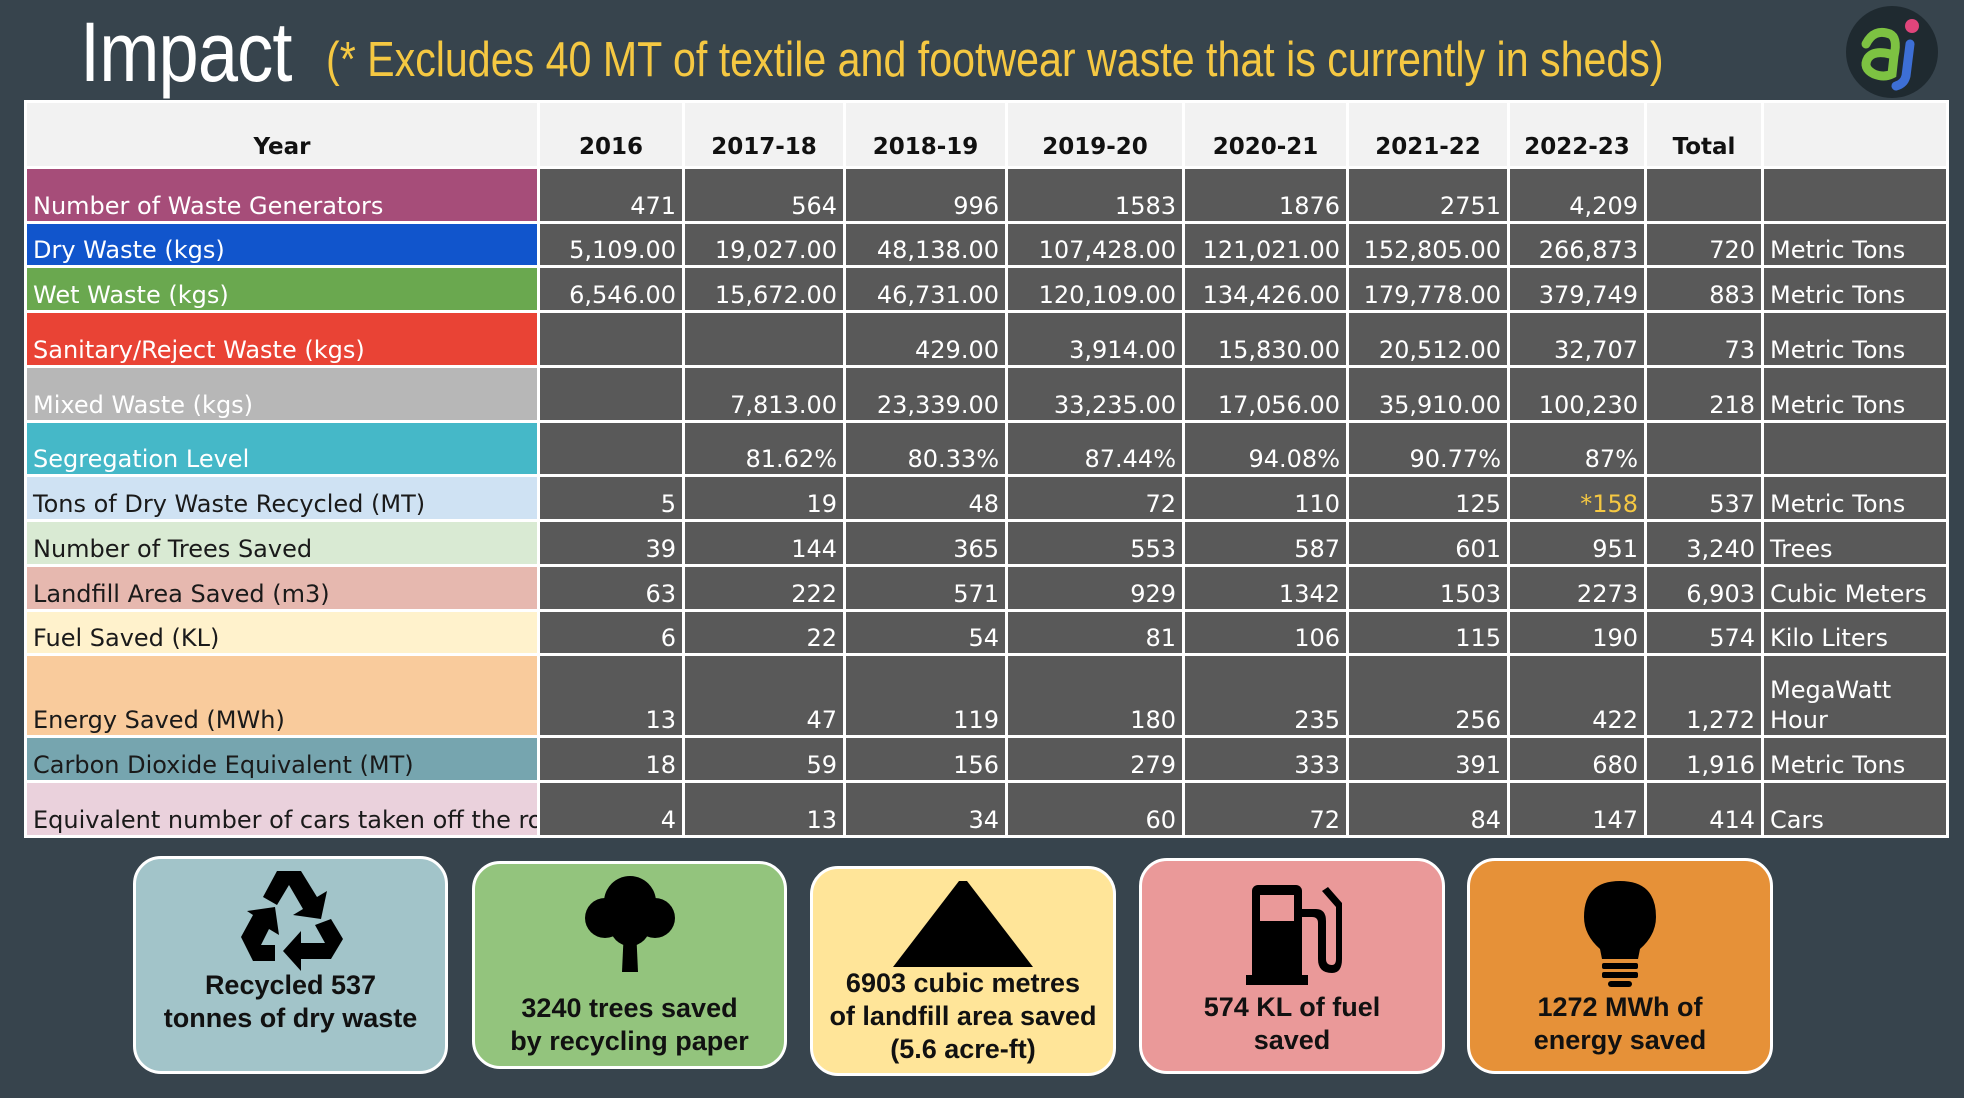 The width and height of the screenshot is (1964, 1098). Describe the element at coordinates (1704, 587) in the screenshot. I see `value-cell: 6,903` at that location.